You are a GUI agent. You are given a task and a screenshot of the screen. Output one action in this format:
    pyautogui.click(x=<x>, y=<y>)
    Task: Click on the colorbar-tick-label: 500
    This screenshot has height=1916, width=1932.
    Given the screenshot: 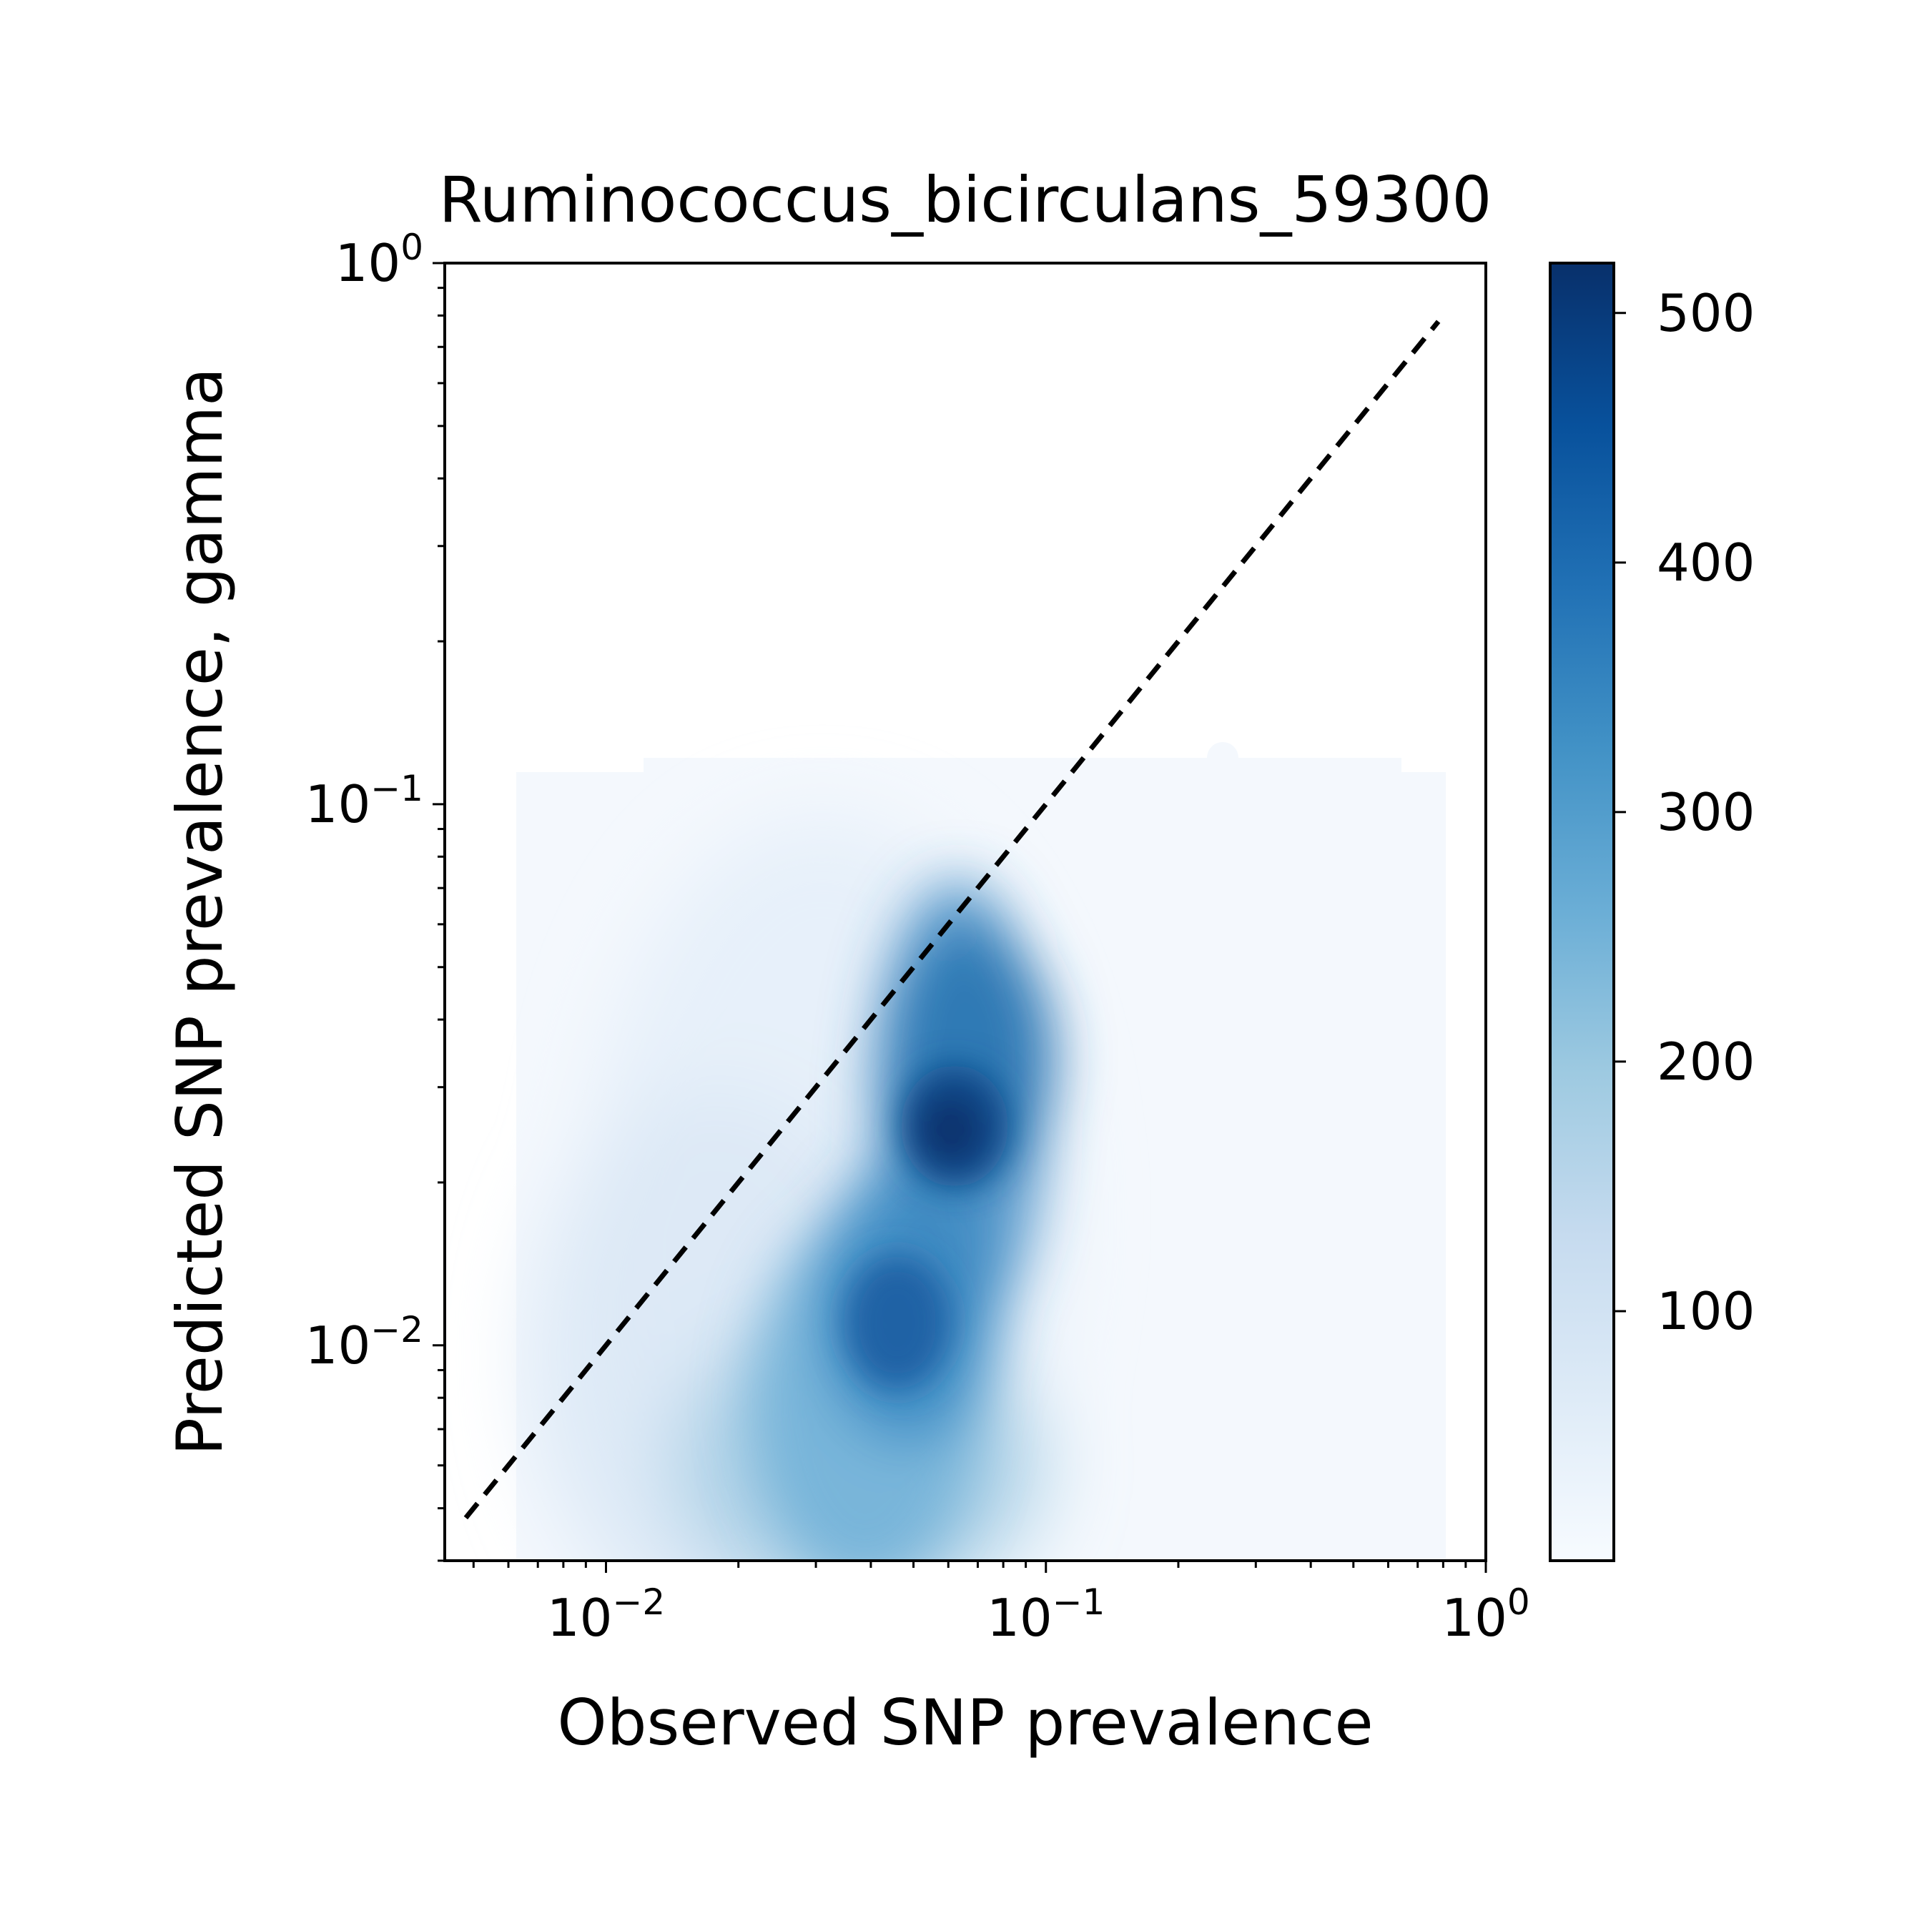 What is the action you would take?
    pyautogui.click(x=1706, y=313)
    